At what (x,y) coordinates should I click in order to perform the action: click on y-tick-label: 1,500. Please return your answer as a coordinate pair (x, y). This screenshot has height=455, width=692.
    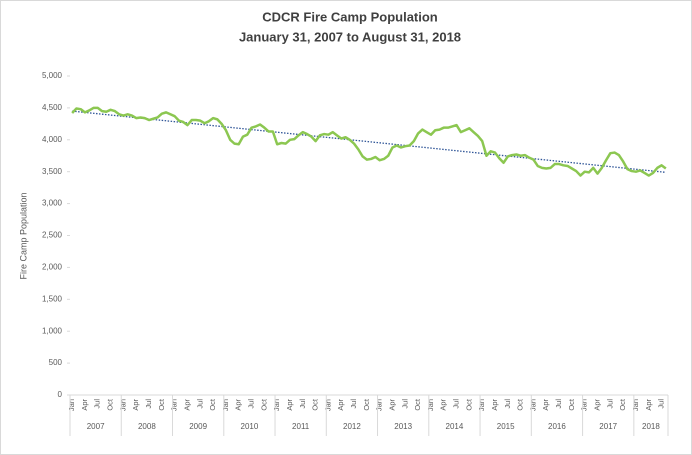
    Looking at the image, I should click on (52, 298).